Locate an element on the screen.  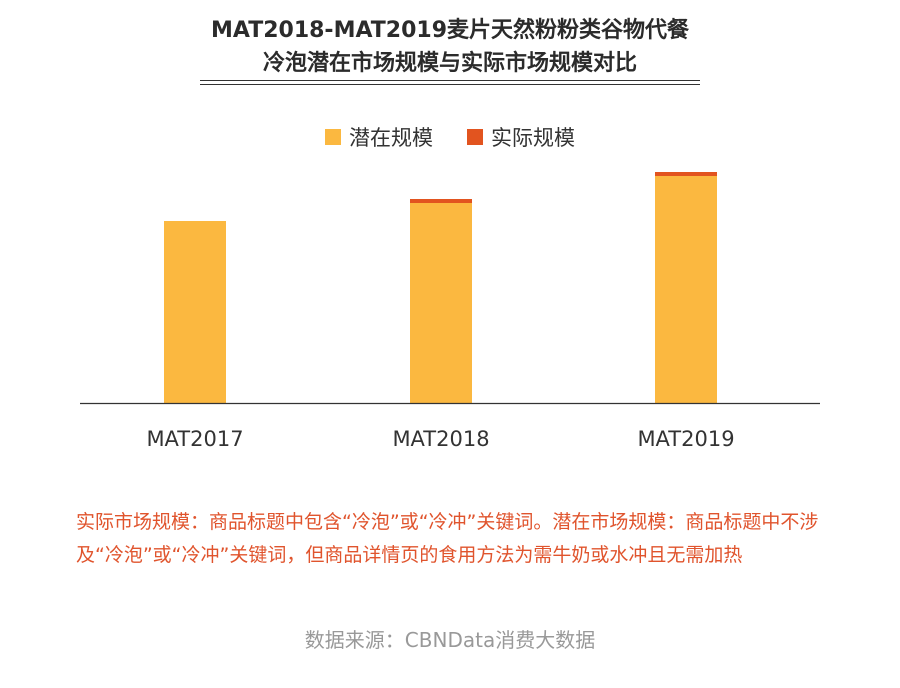
x-tick-label-mat2018: MAT2018 is located at coordinates (440, 439).